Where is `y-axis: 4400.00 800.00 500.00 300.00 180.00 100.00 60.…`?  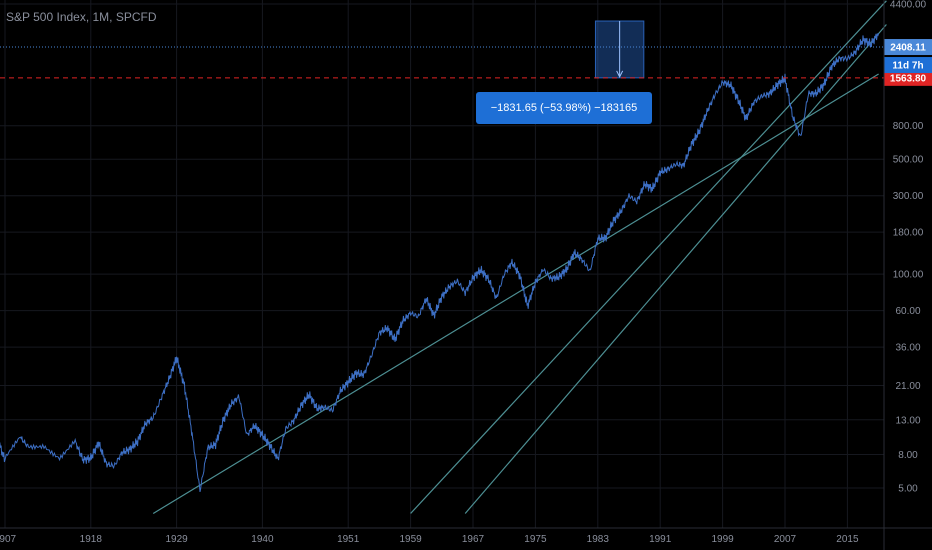
y-axis: 4400.00 800.00 500.00 300.00 180.00 100.00 60.… is located at coordinates (907, 275).